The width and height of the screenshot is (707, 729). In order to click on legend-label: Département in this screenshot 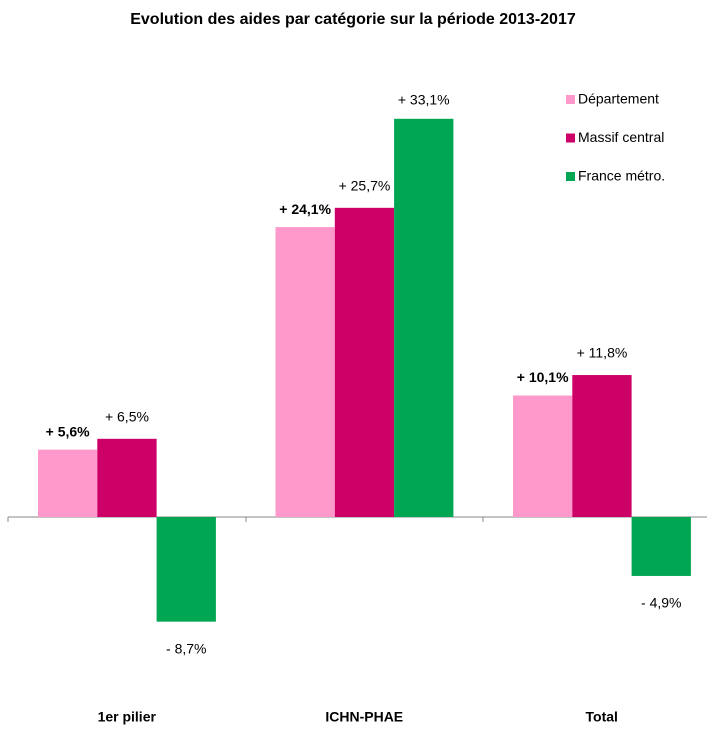, I will do `click(618, 99)`.